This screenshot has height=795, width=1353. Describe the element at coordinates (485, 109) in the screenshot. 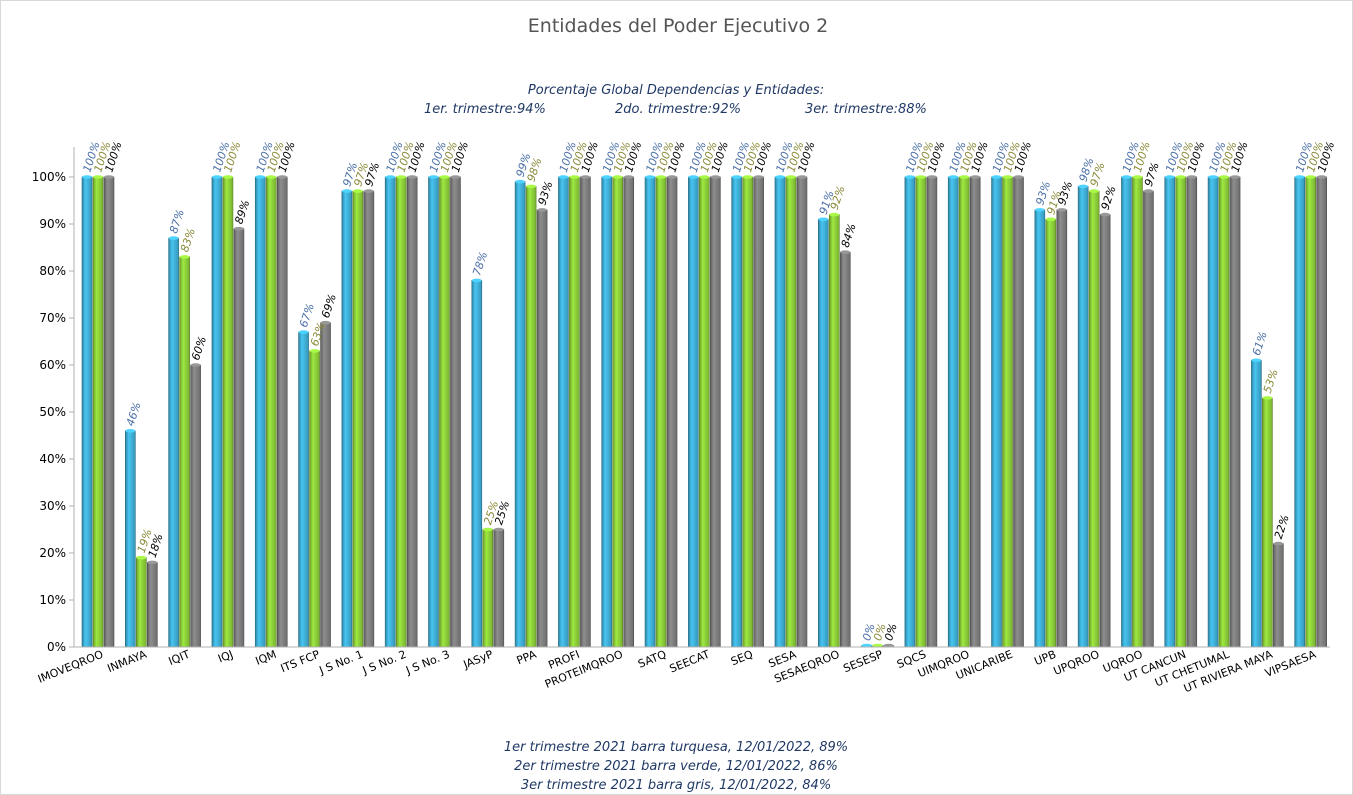

I see `subtitle-q1: 1er. trimestre:94%` at that location.